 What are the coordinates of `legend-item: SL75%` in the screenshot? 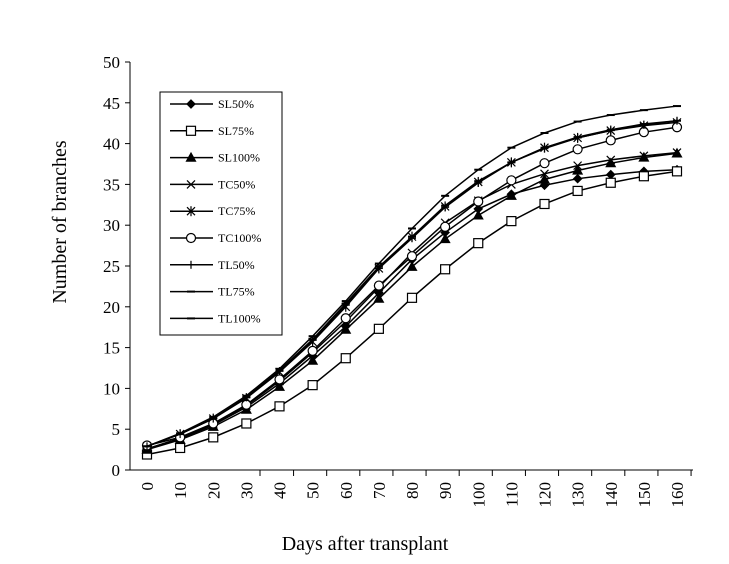 It's located at (212, 131).